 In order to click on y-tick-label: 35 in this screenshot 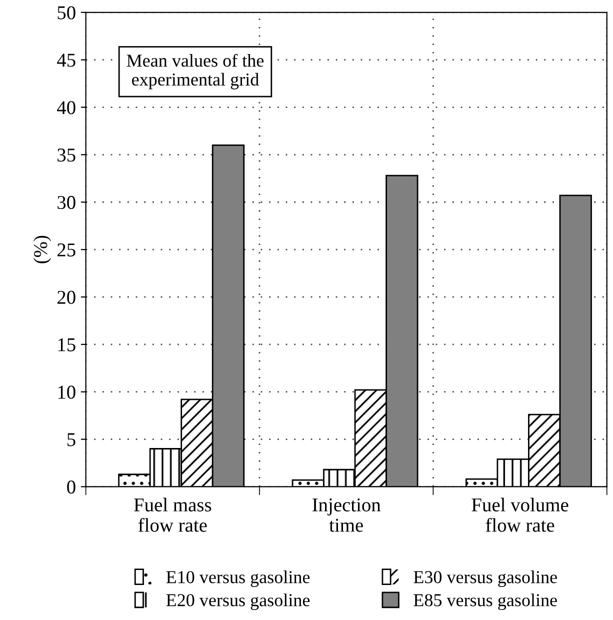, I will do `click(67, 155)`.